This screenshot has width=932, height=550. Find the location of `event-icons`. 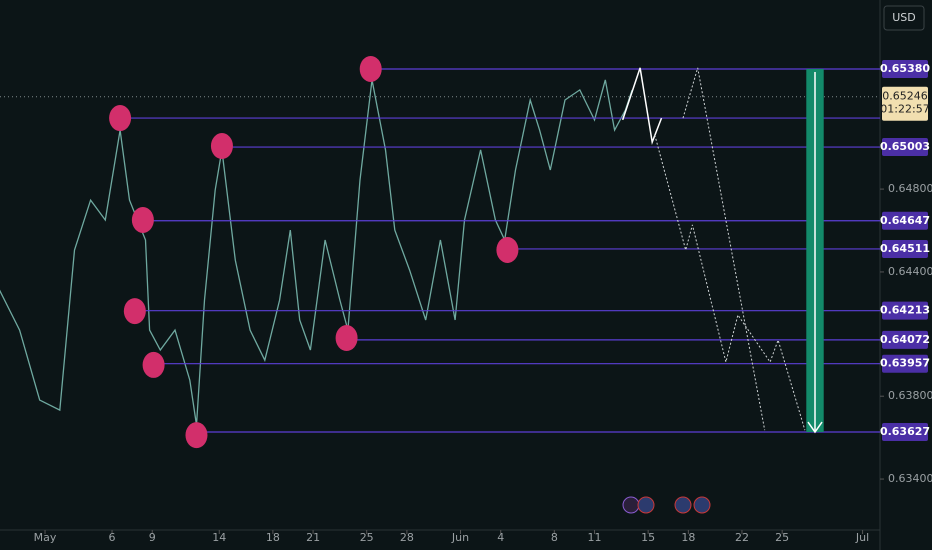

event-icons is located at coordinates (666, 505).